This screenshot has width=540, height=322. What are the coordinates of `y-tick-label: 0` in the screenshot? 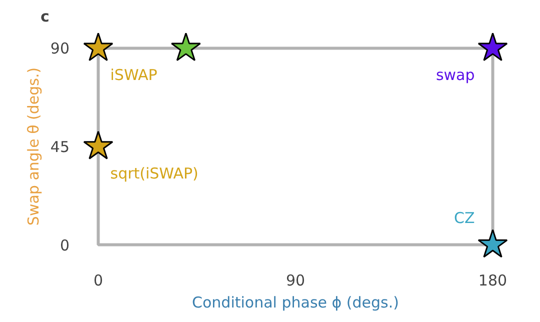 It's located at (65, 245).